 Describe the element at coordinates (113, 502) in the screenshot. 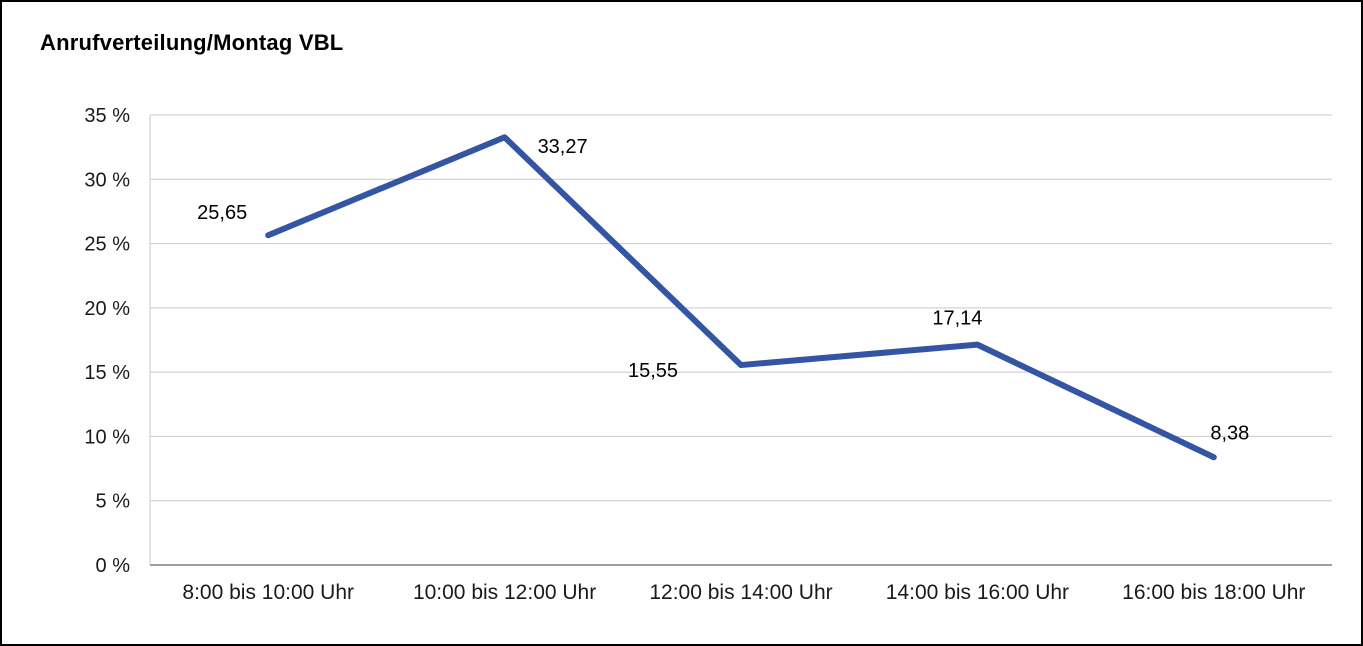

I see `y-tick-label: 5 %` at that location.